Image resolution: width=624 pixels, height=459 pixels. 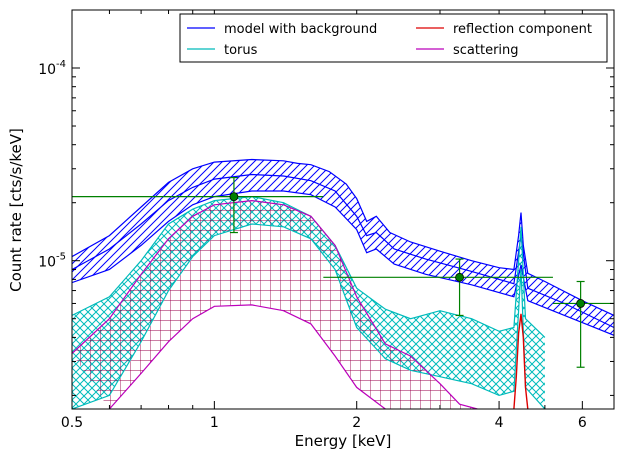 I want to click on legend-label: model with background, so click(x=300, y=29).